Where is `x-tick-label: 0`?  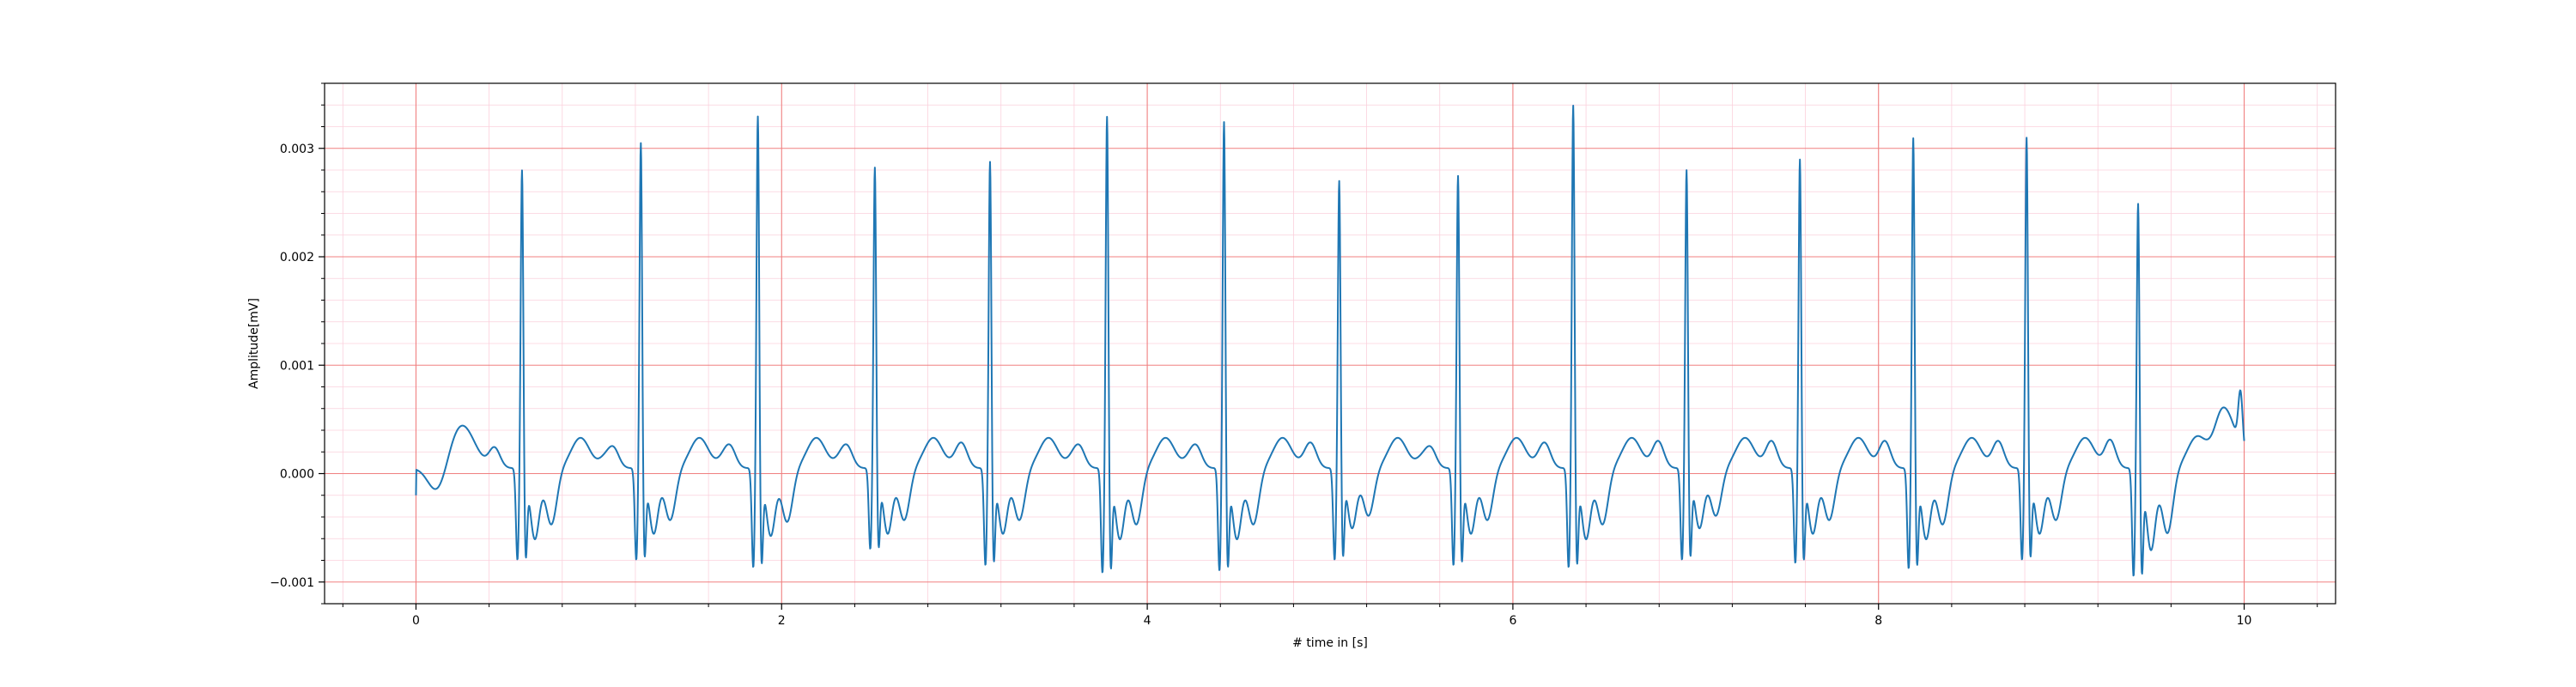
x-tick-label: 0 is located at coordinates (416, 621).